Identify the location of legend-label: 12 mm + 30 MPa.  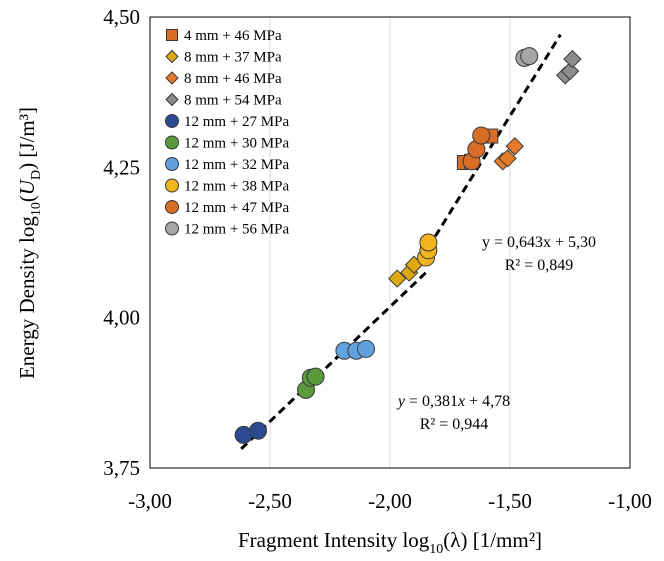
(236, 144).